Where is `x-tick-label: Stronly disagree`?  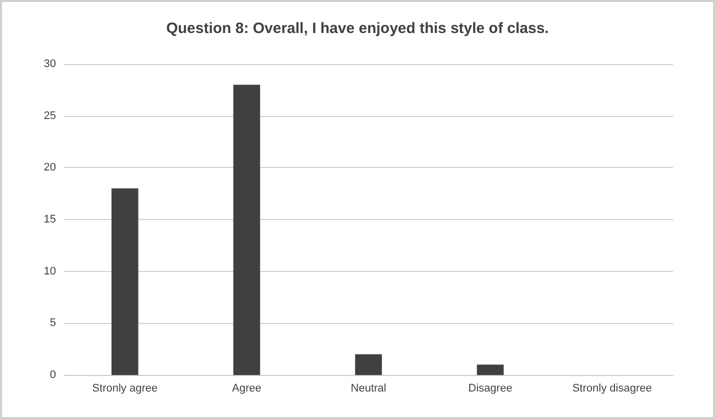
x-tick-label: Stronly disagree is located at coordinates (612, 388).